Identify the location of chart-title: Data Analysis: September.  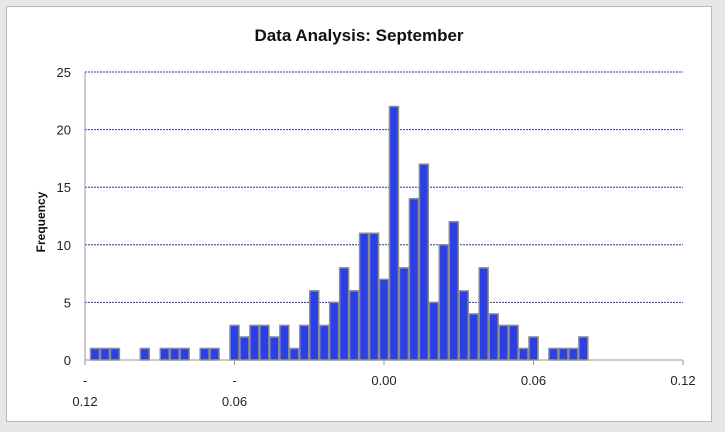
(359, 35).